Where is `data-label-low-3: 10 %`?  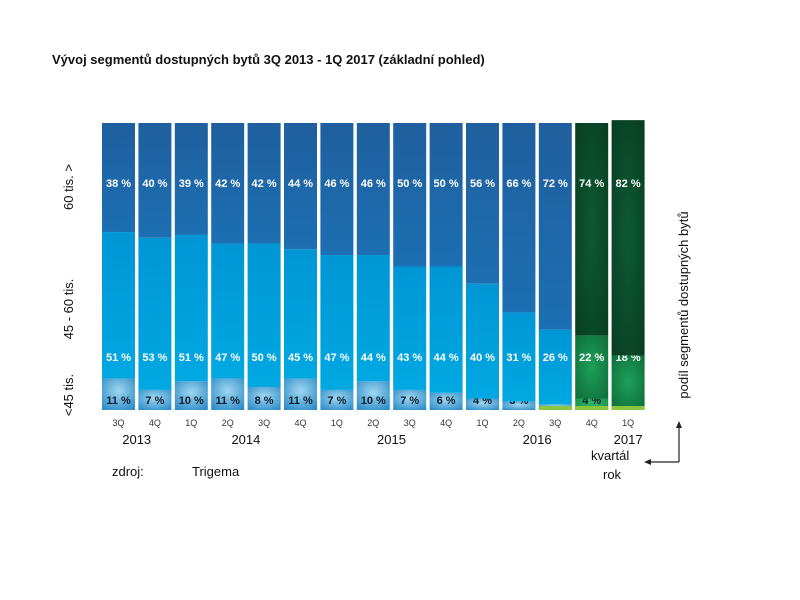
data-label-low-3: 10 % is located at coordinates (191, 401).